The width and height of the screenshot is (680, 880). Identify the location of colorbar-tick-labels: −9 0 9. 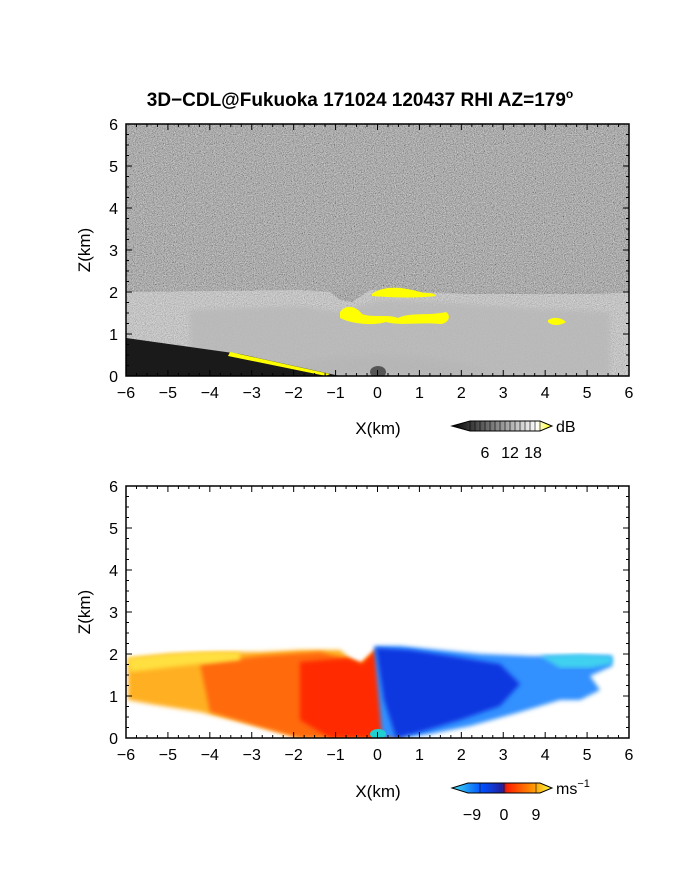
(502, 815).